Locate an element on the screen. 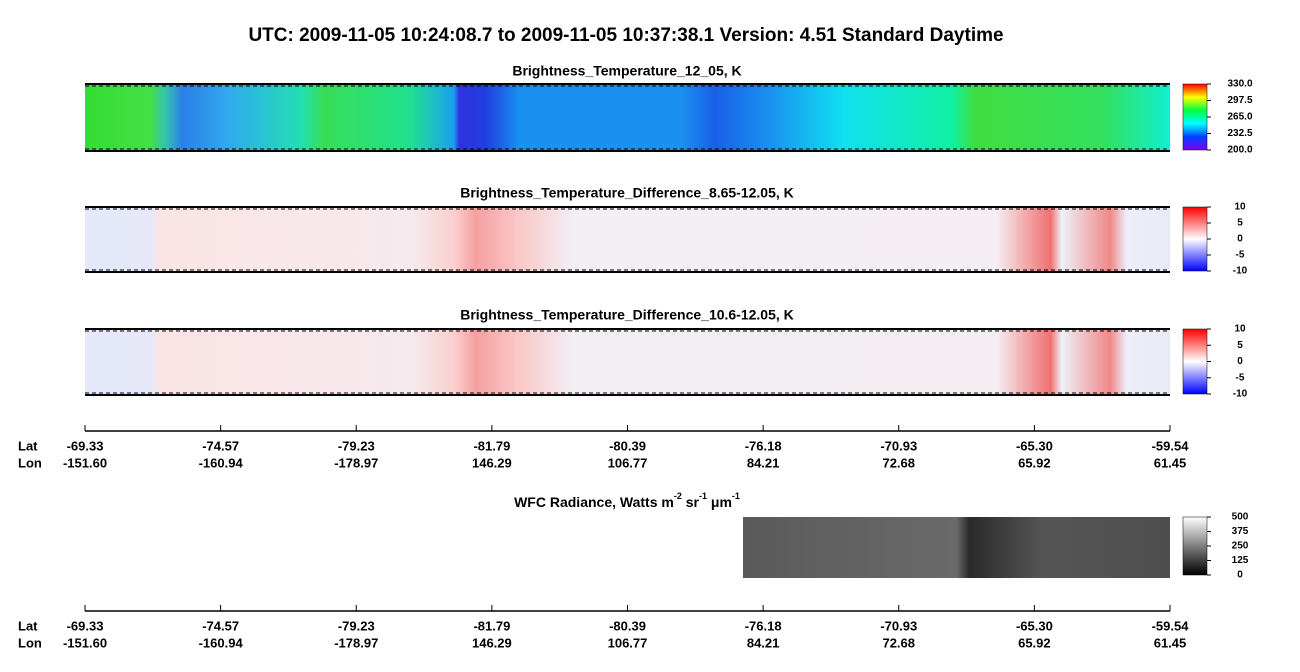 Image resolution: width=1300 pixels, height=672 pixels. colorbar-tick-label: 265.0 is located at coordinates (1239, 117).